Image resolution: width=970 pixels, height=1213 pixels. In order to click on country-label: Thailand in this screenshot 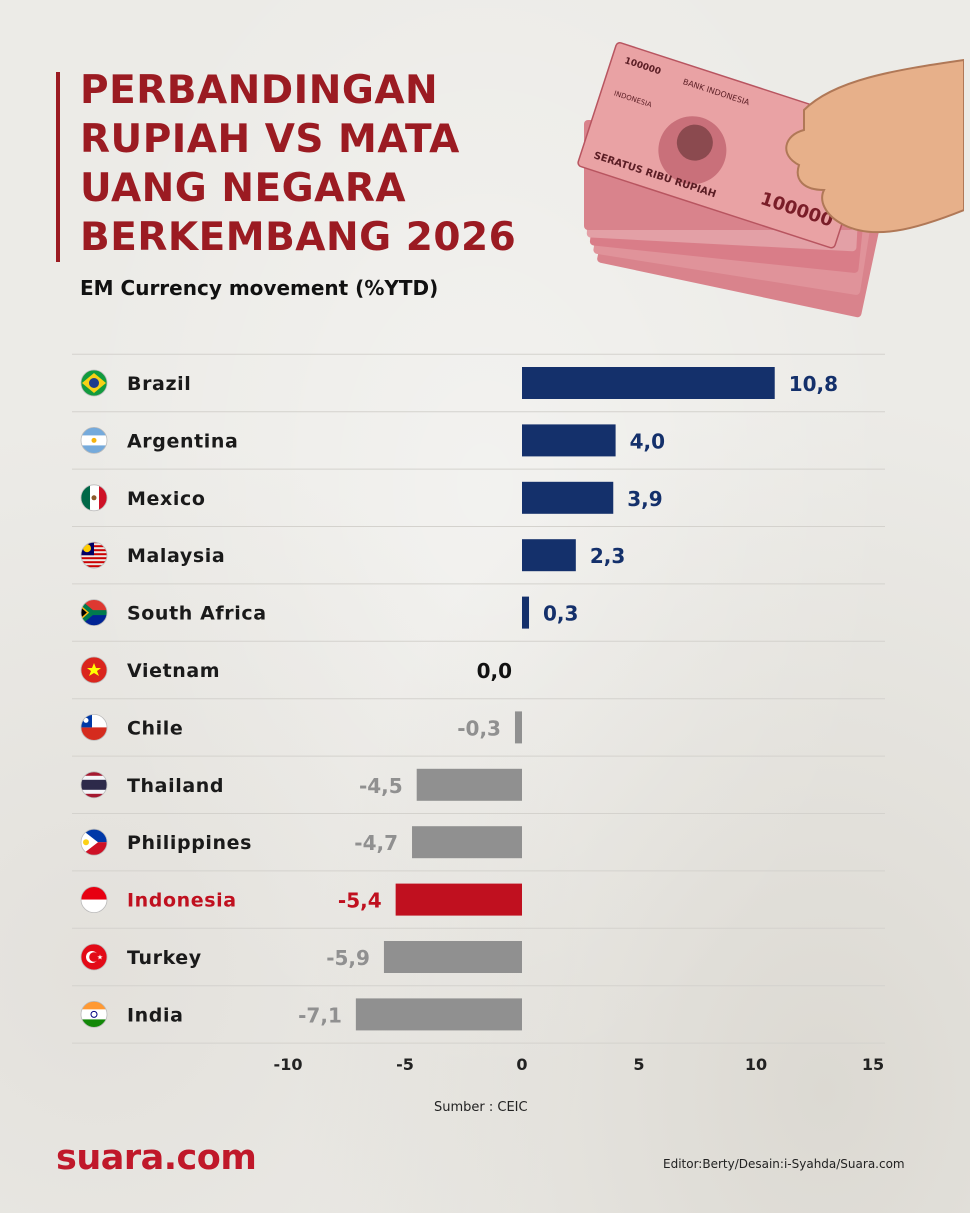, I will do `click(175, 786)`.